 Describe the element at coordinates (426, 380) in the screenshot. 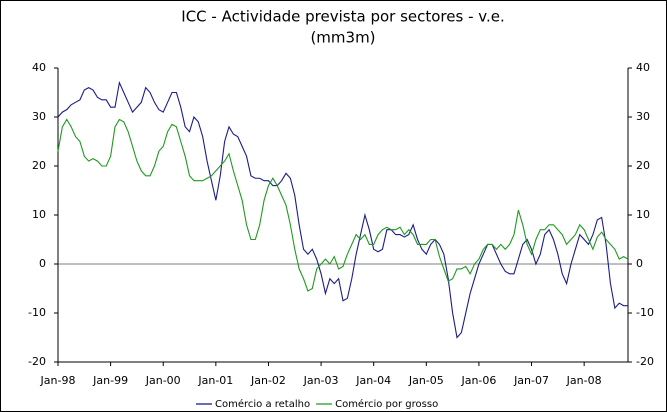

I see `x-tick-label: Jan-05` at that location.